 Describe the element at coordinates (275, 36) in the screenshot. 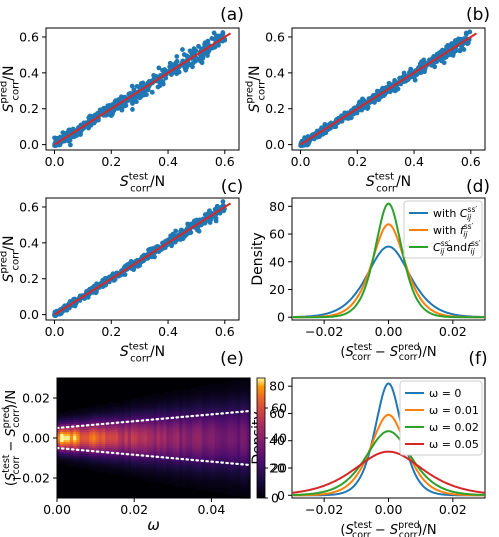

I see `y-tick-label: 0.6` at that location.